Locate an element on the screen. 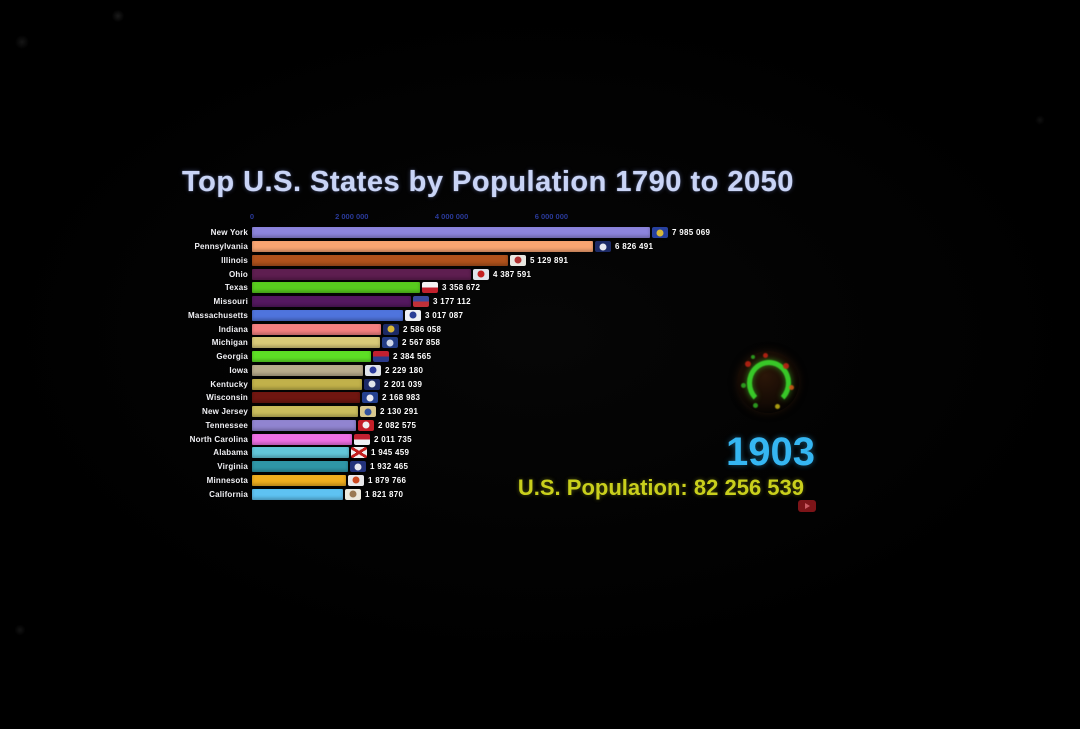 Image resolution: width=1080 pixels, height=729 pixels. population-value: 5 129 891 is located at coordinates (549, 260).